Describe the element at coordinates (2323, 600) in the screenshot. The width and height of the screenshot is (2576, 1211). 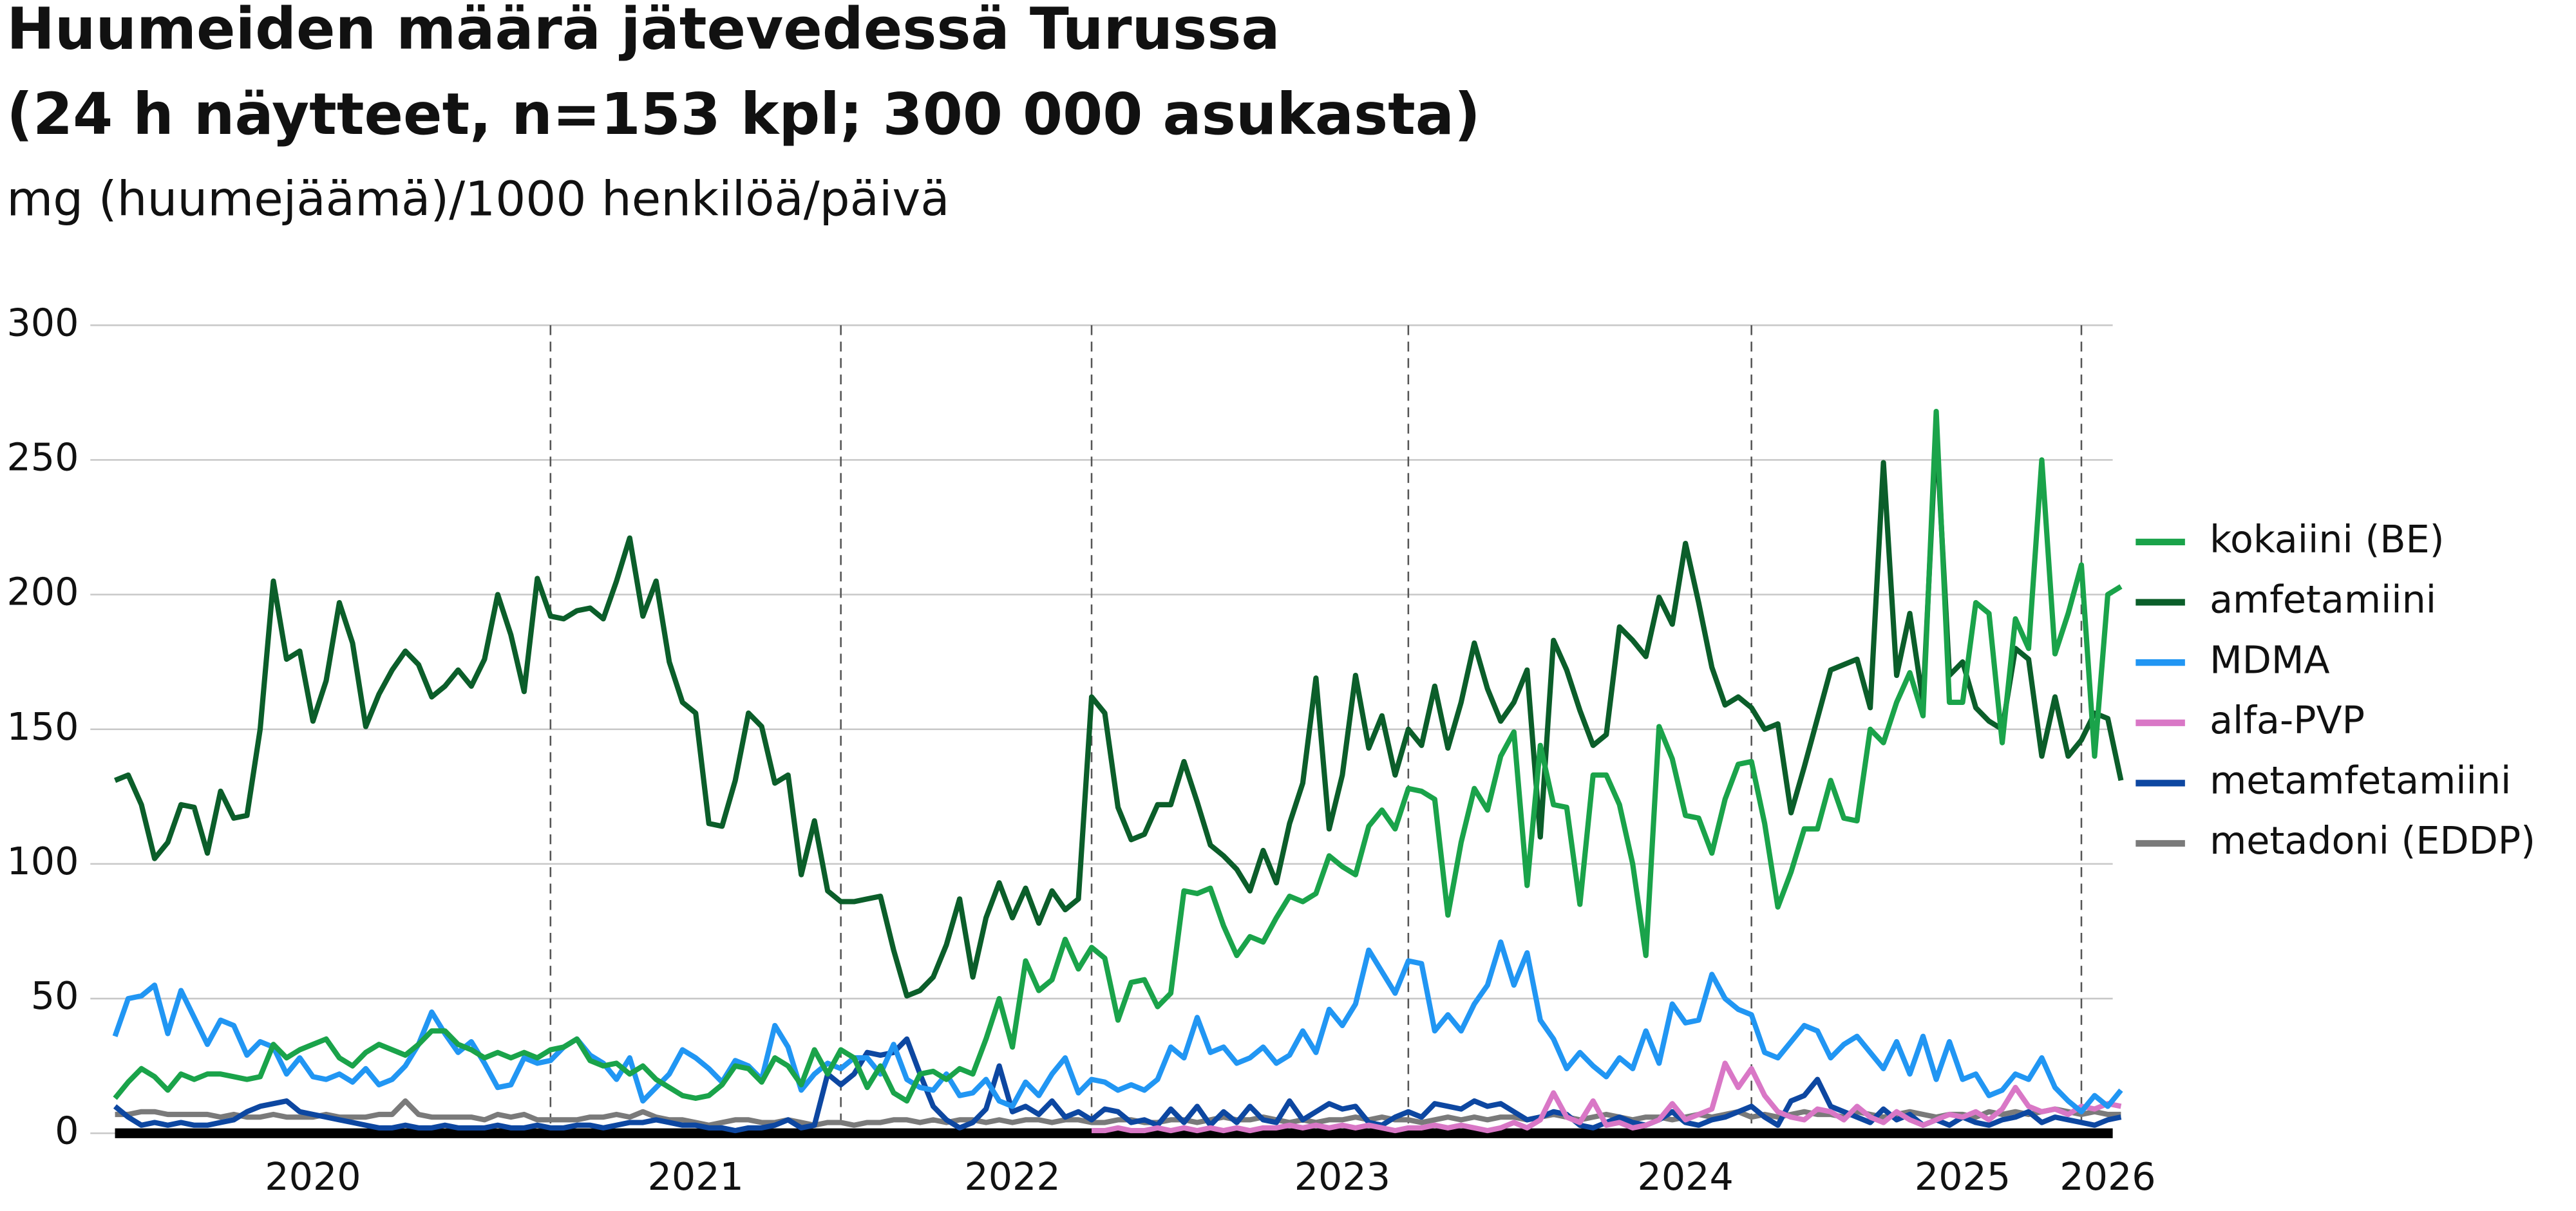
I see `legend-label: amfetamiini` at that location.